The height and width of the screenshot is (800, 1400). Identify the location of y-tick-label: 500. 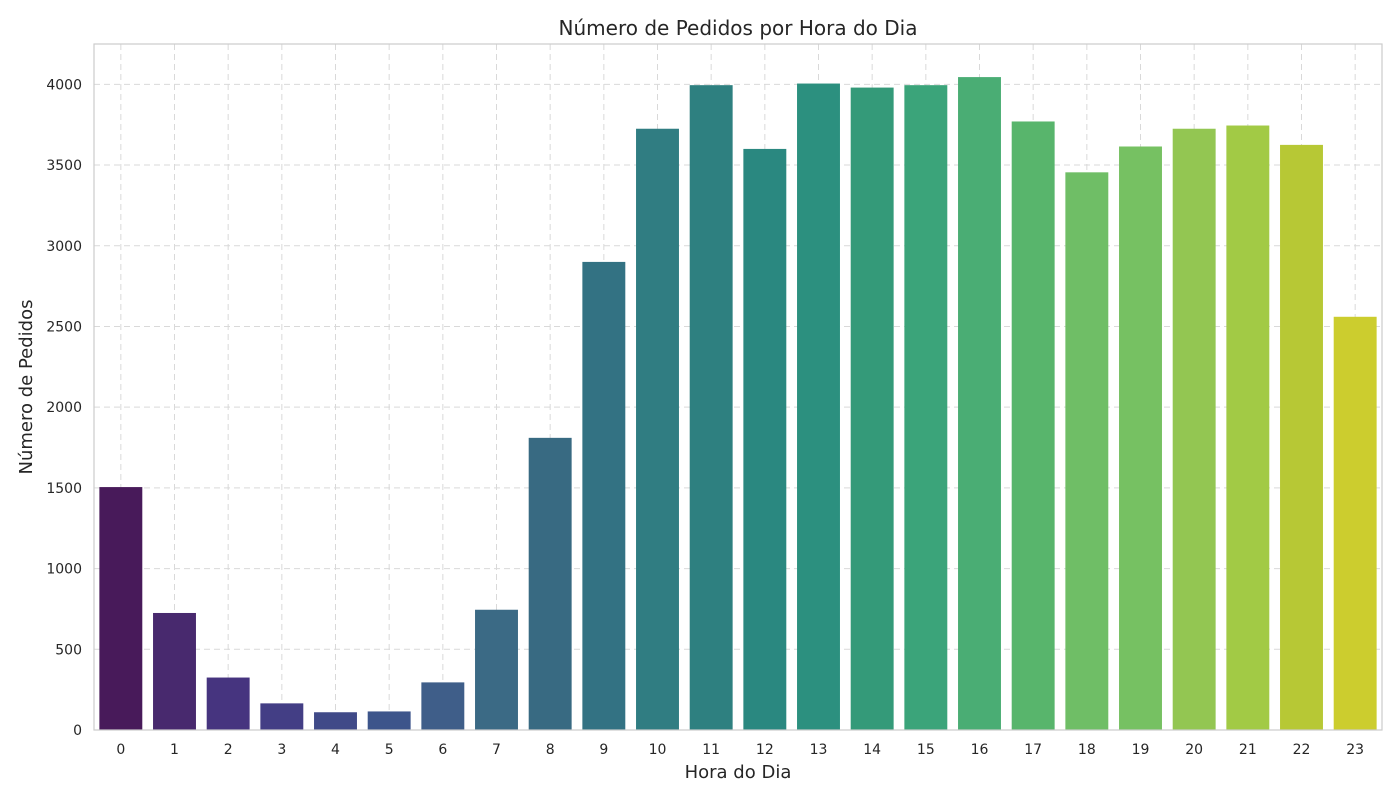
(68, 650).